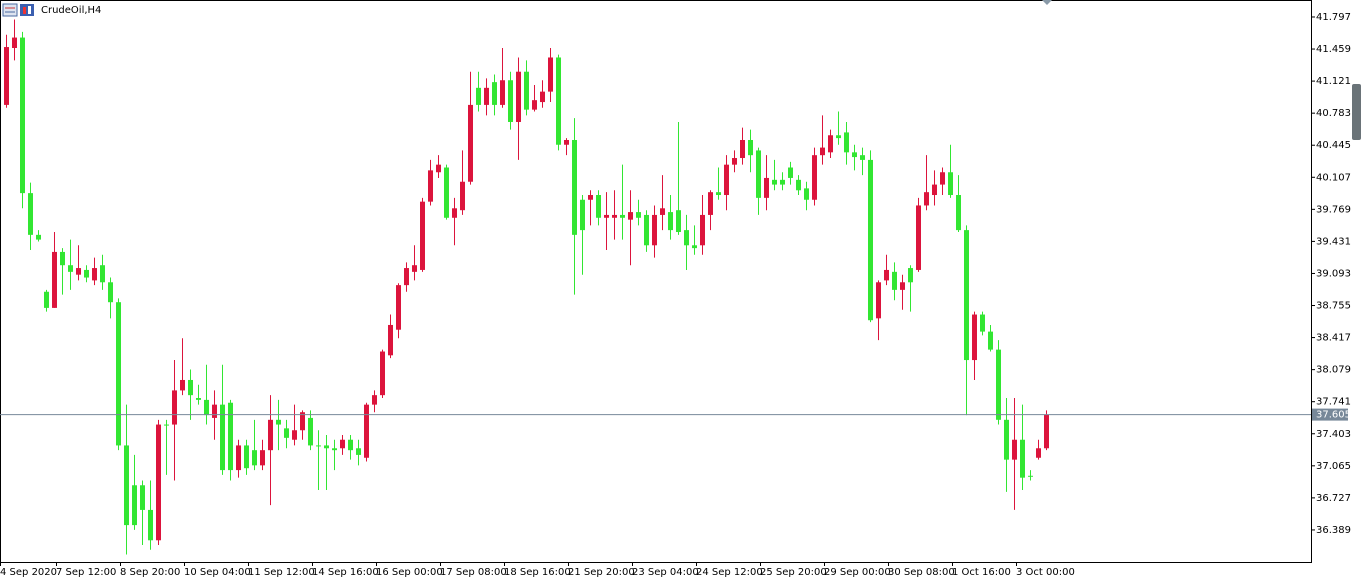 The height and width of the screenshot is (585, 1361). I want to click on shift-marker, so click(1047, 2).